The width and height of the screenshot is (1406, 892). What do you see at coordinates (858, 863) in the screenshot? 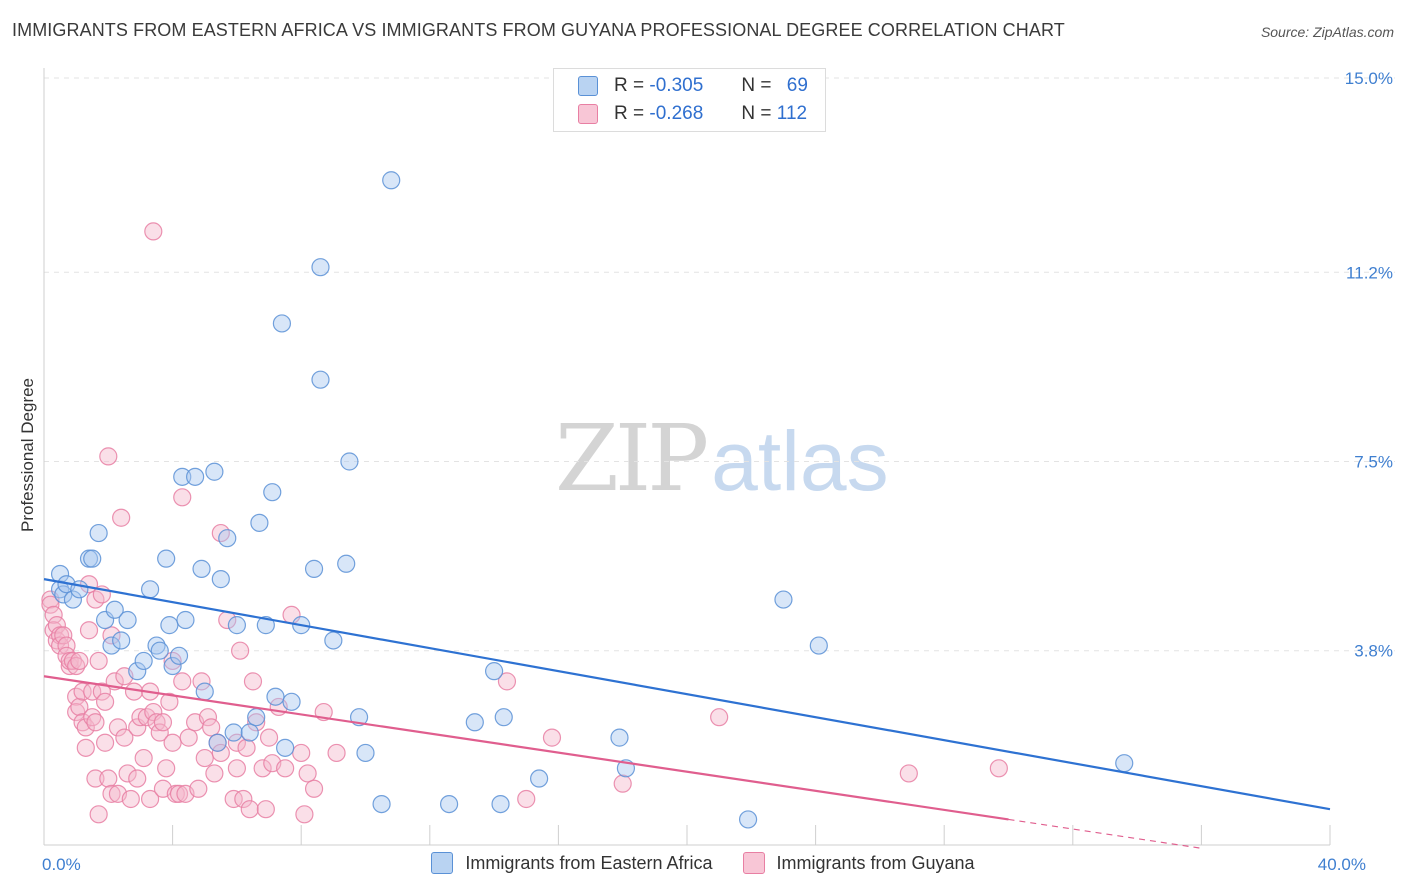
I see `legend-item-guyana: Immigrants from Guyana` at bounding box center [858, 863].